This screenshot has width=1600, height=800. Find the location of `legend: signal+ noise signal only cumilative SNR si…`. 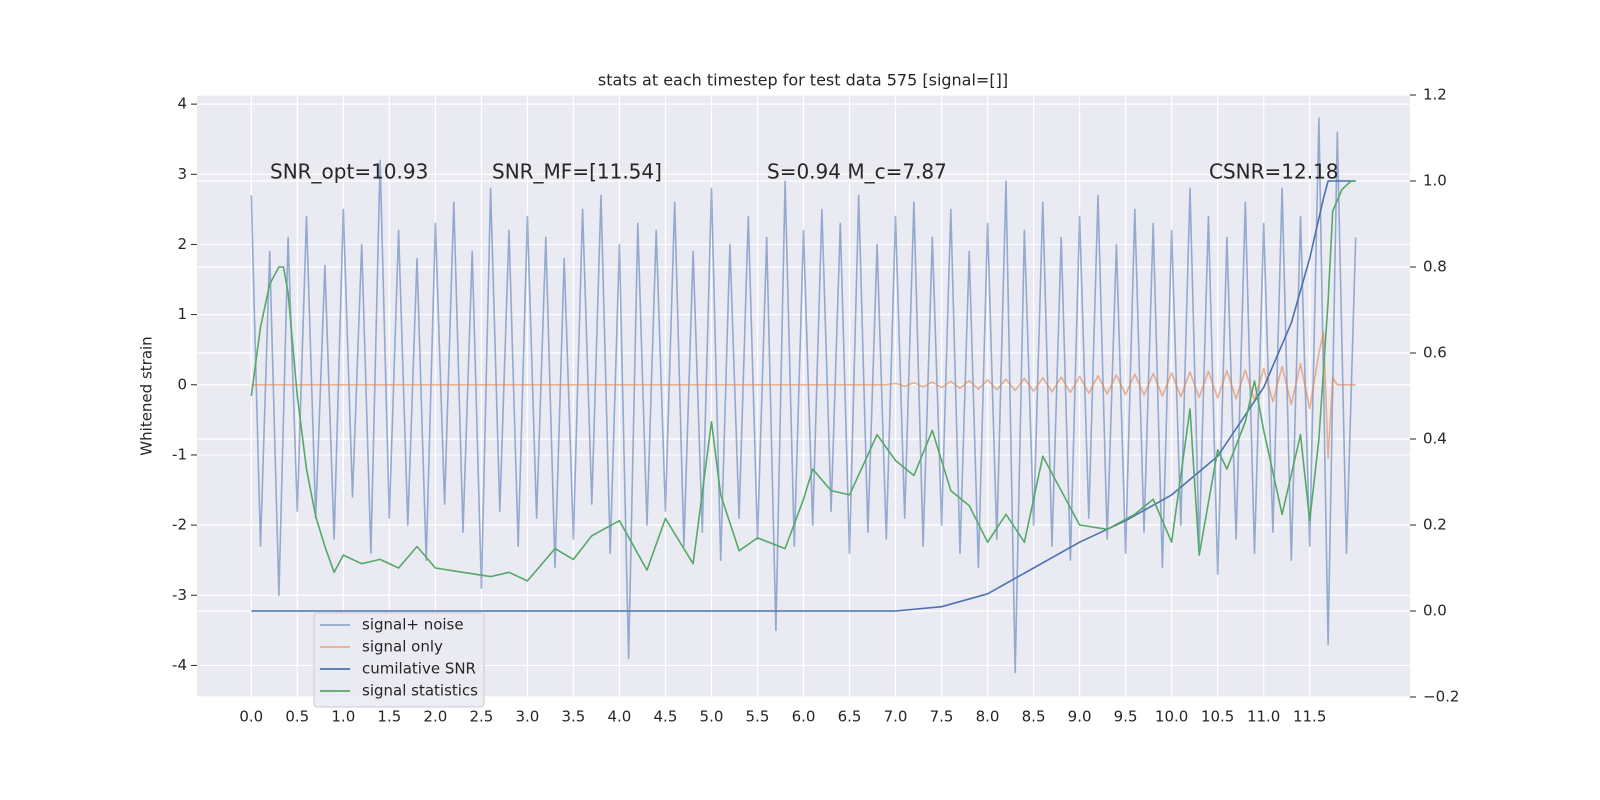

legend: signal+ noise signal only cumilative SNR si… is located at coordinates (399, 660).